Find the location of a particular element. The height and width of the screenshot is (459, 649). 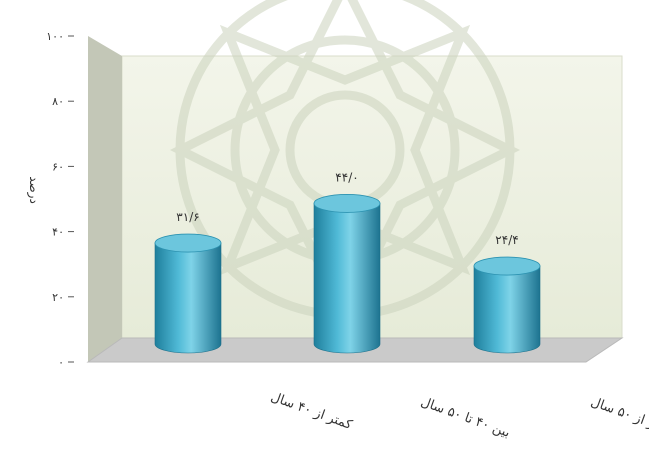

y-tick-label: ۶۰ is located at coordinates (58, 166).